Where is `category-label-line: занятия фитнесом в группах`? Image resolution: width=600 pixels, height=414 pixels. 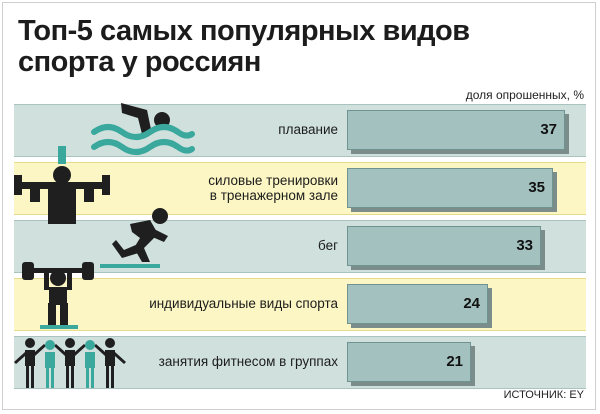 category-label-line: занятия фитнесом в группах is located at coordinates (248, 361).